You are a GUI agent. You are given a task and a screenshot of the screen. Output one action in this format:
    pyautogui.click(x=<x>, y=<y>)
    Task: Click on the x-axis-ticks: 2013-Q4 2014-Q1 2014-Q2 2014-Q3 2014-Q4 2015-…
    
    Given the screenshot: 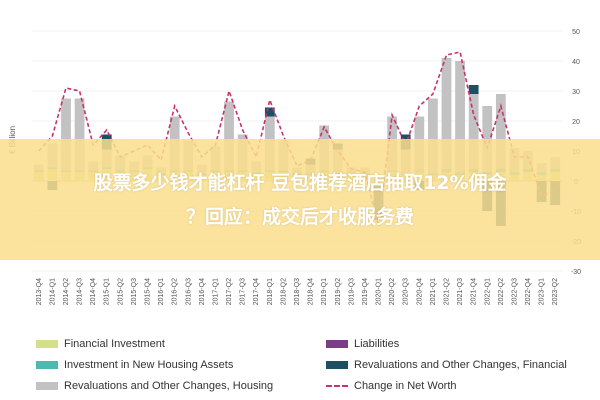 What is the action you would take?
    pyautogui.click(x=297, y=291)
    